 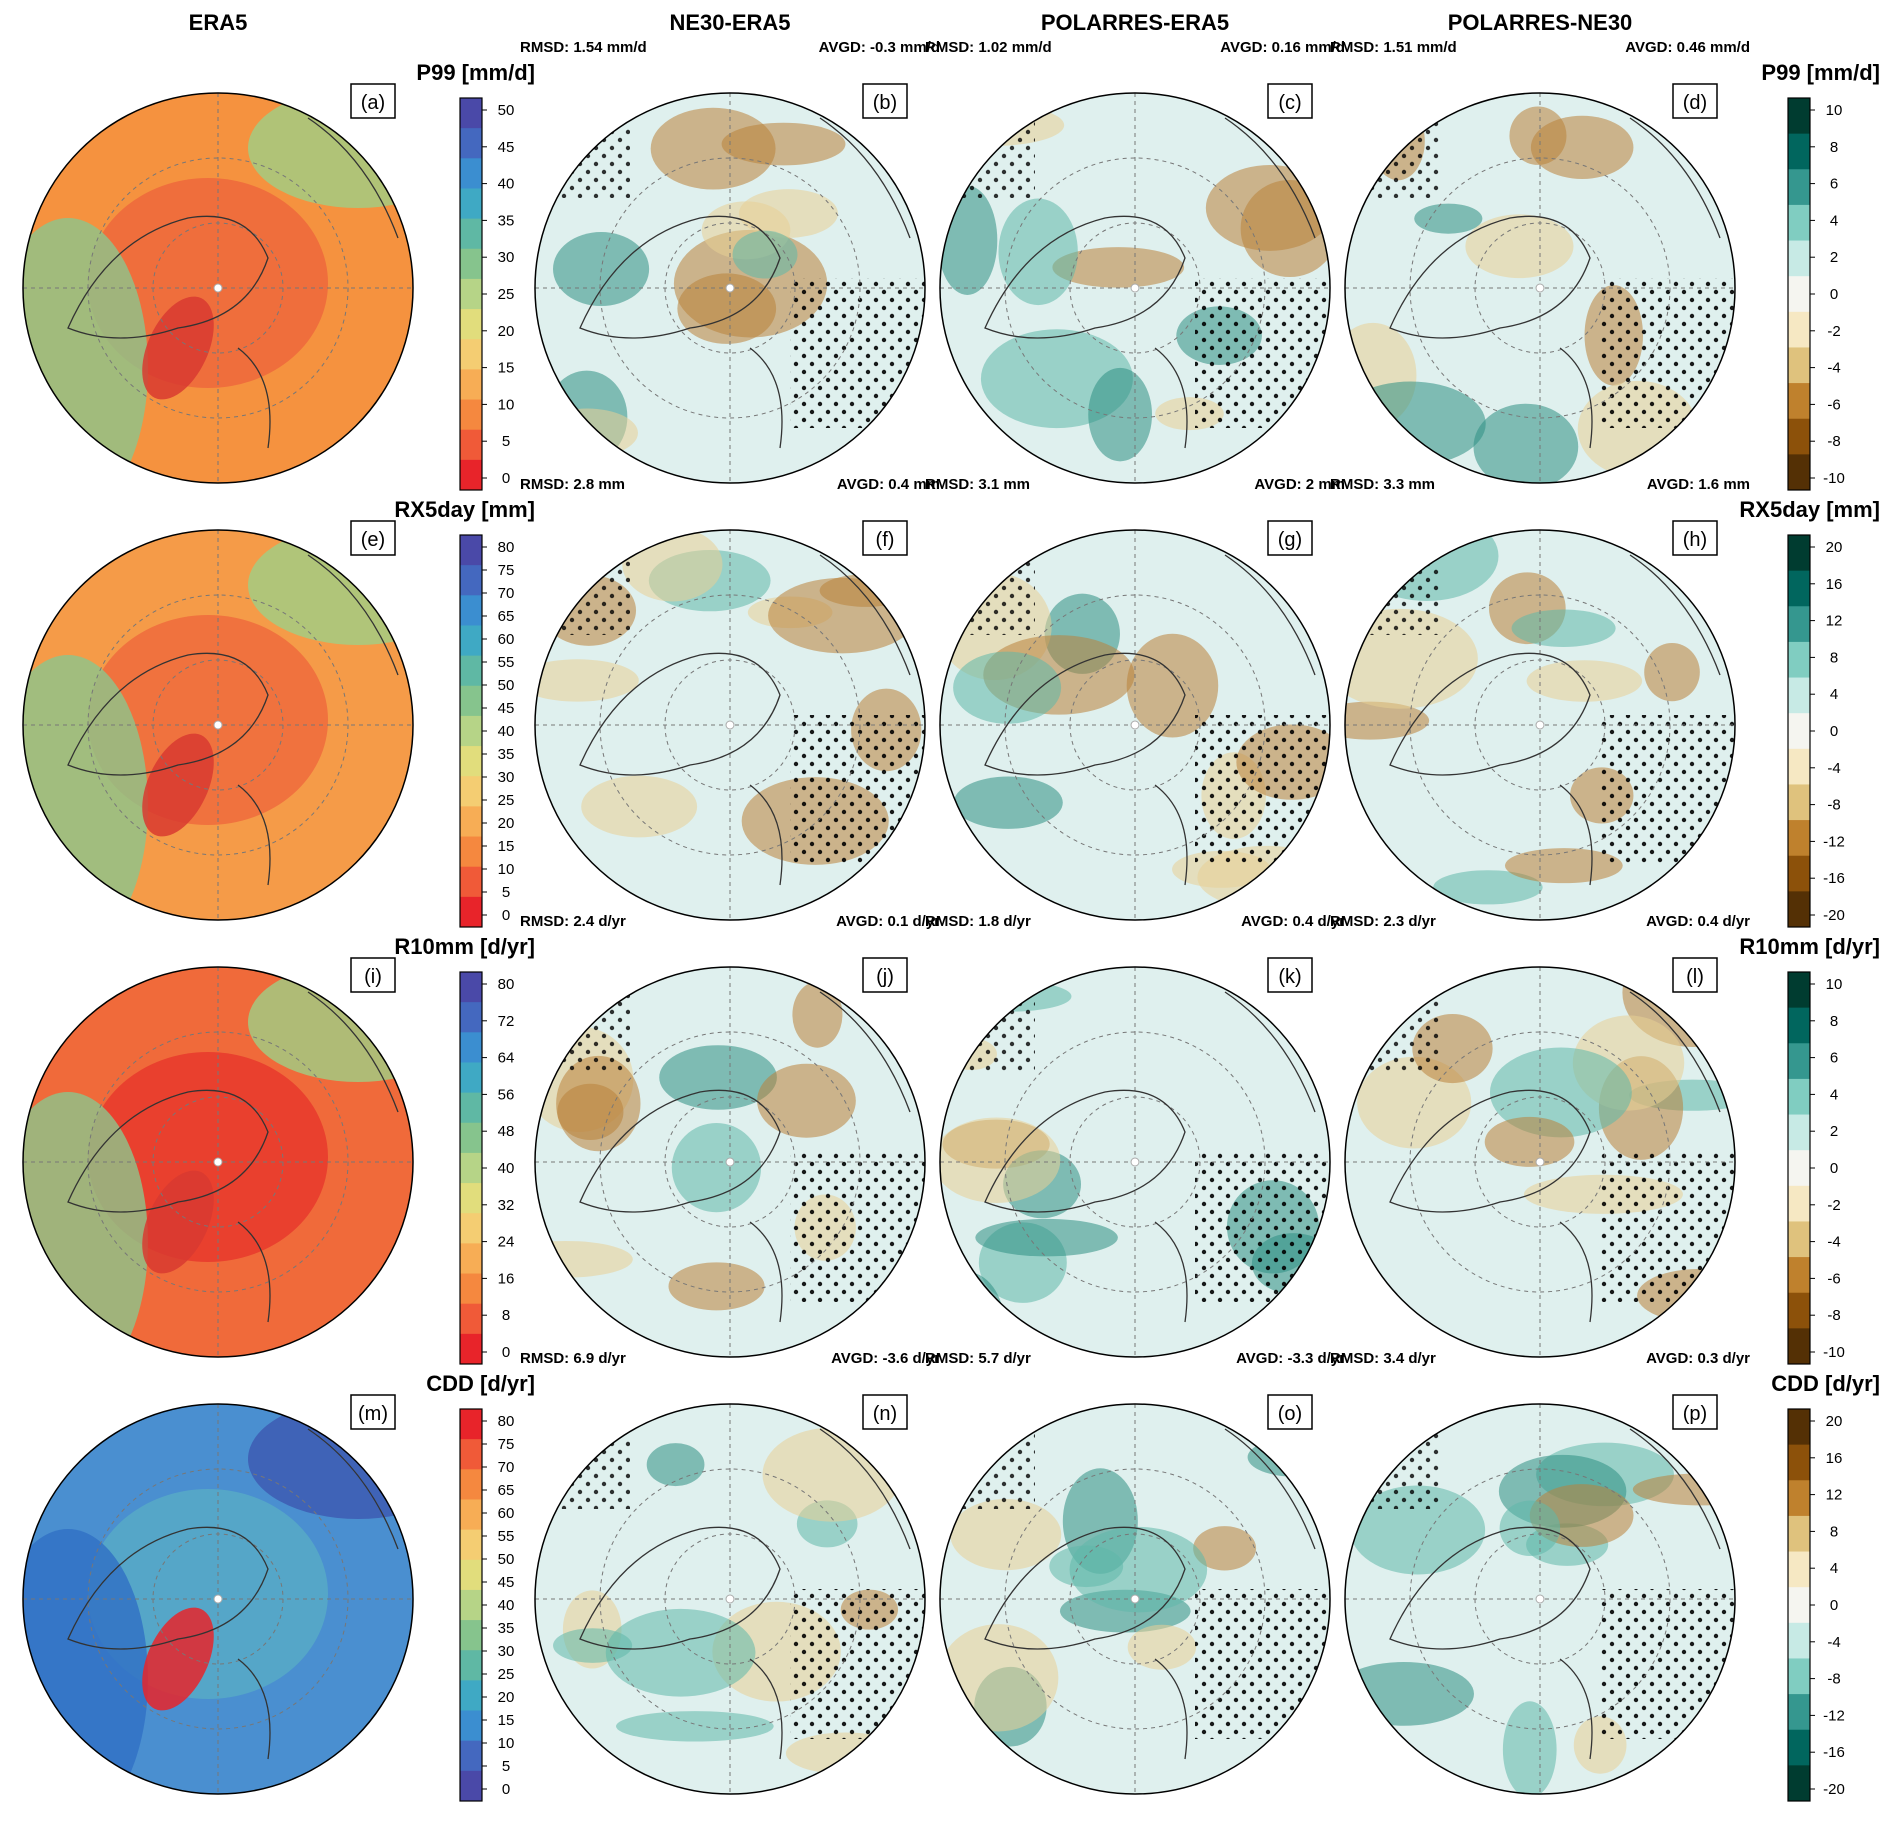 I want to click on polar-map: (d), so click(x=1540, y=283).